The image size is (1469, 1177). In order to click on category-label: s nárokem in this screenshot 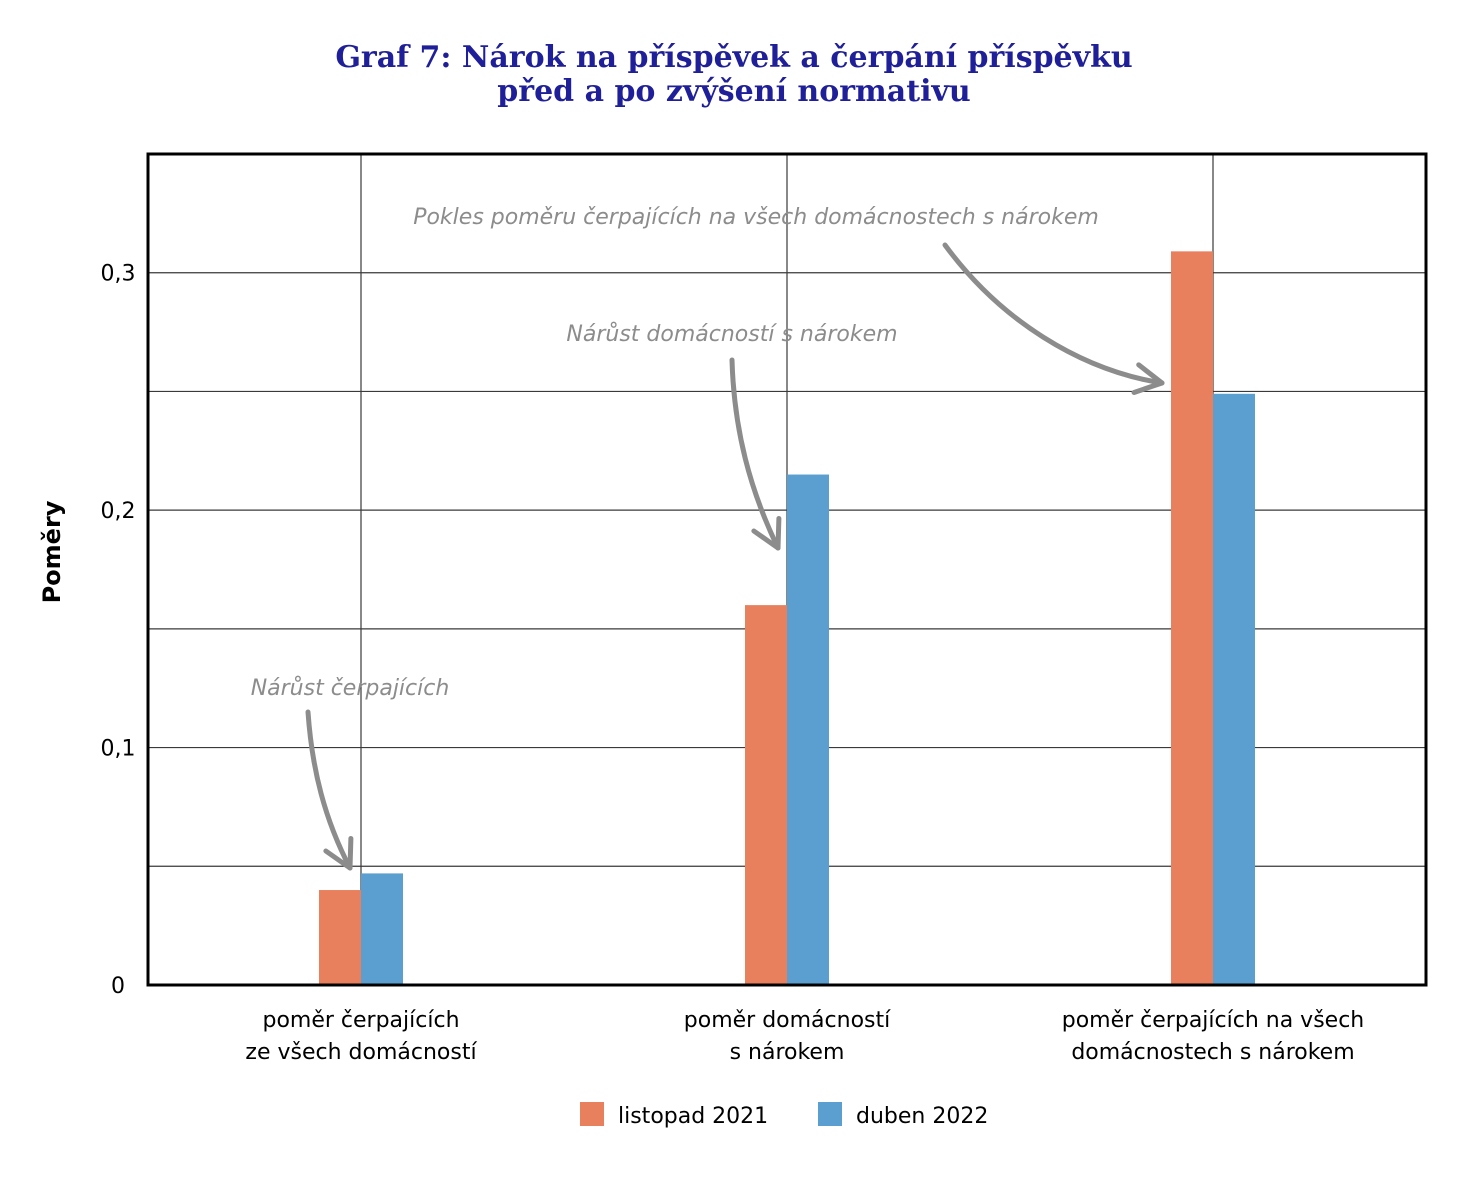, I will do `click(787, 1052)`.